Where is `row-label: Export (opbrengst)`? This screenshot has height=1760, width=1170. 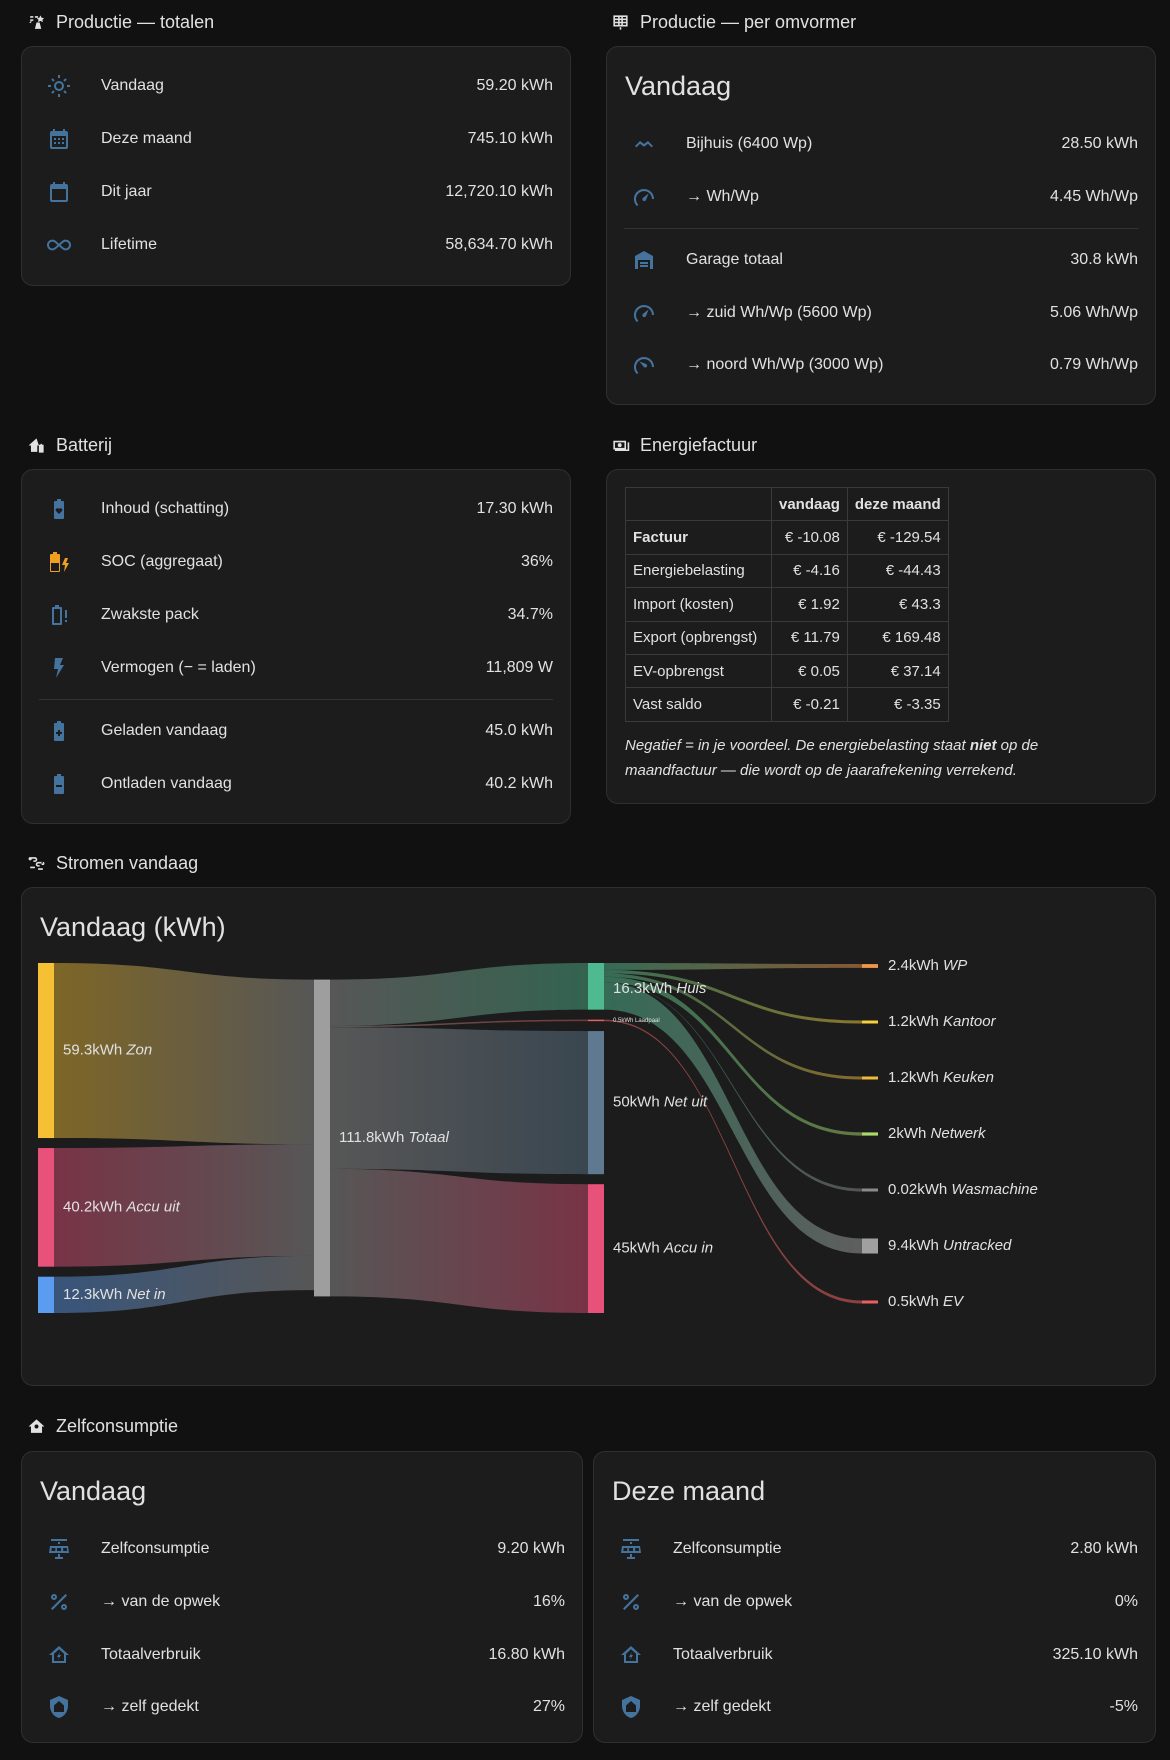 row-label: Export (opbrengst) is located at coordinates (698, 637).